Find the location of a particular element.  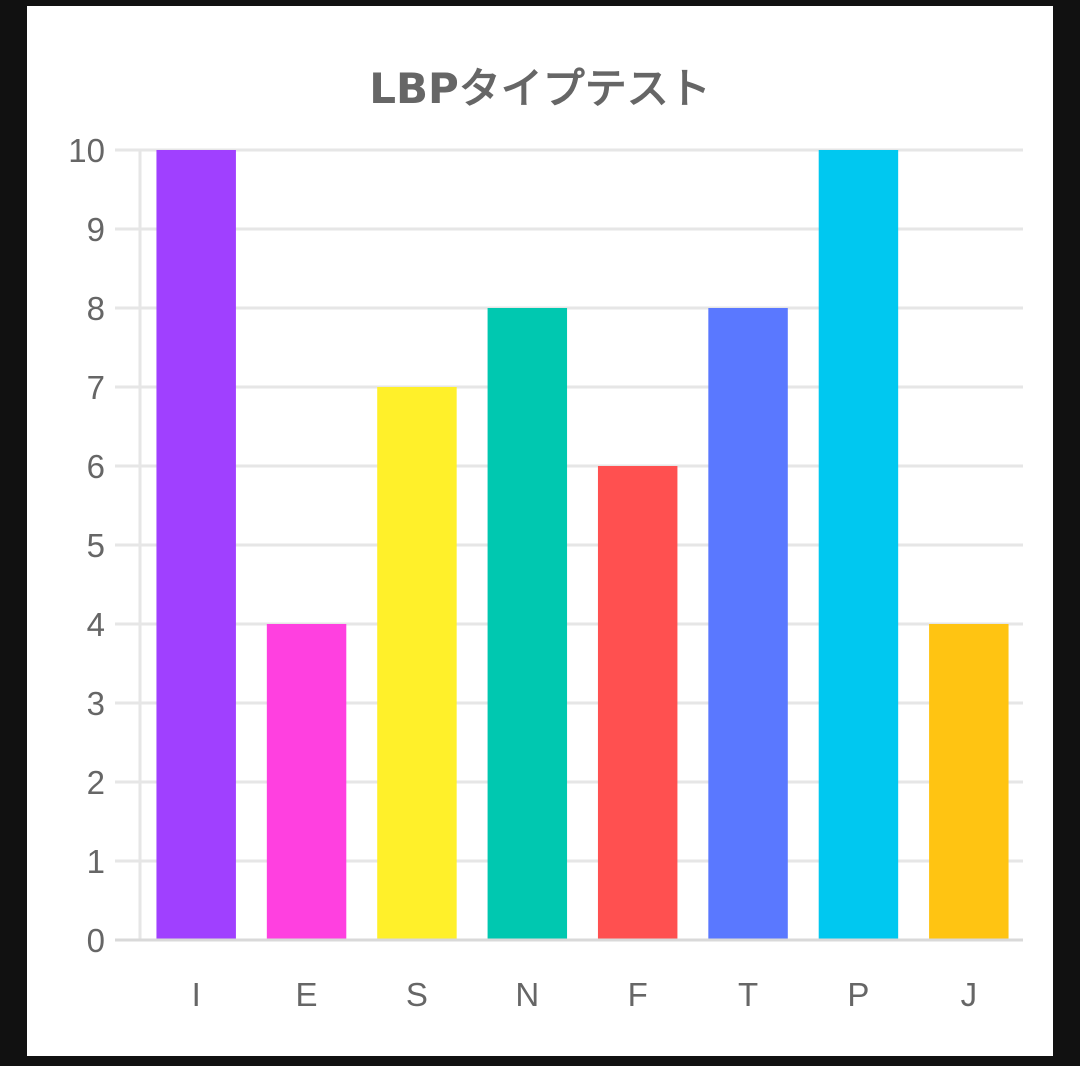

bar-i is located at coordinates (196, 545).